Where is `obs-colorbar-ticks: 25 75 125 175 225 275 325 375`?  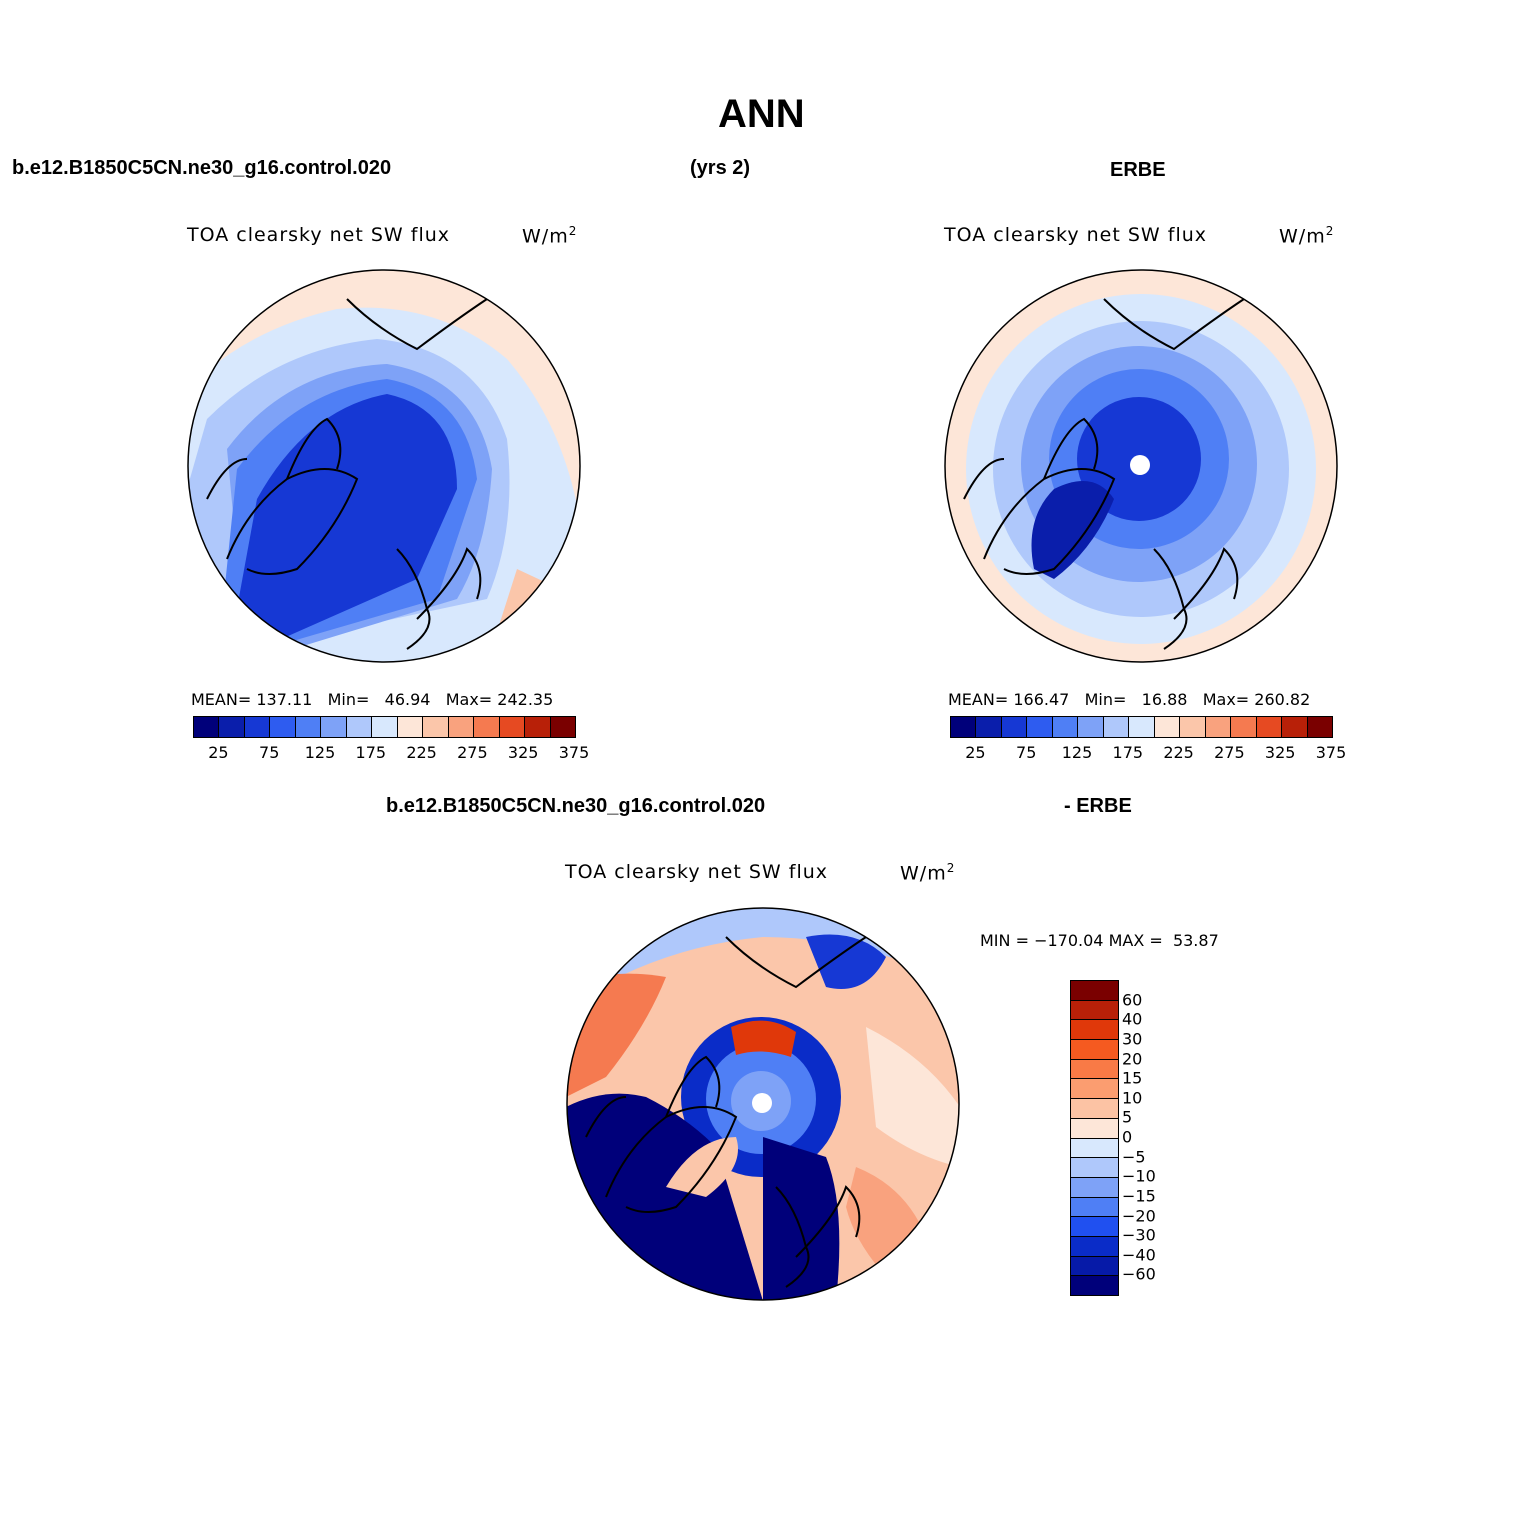
obs-colorbar-ticks: 25 75 125 175 225 275 325 375 is located at coordinates (1148, 753).